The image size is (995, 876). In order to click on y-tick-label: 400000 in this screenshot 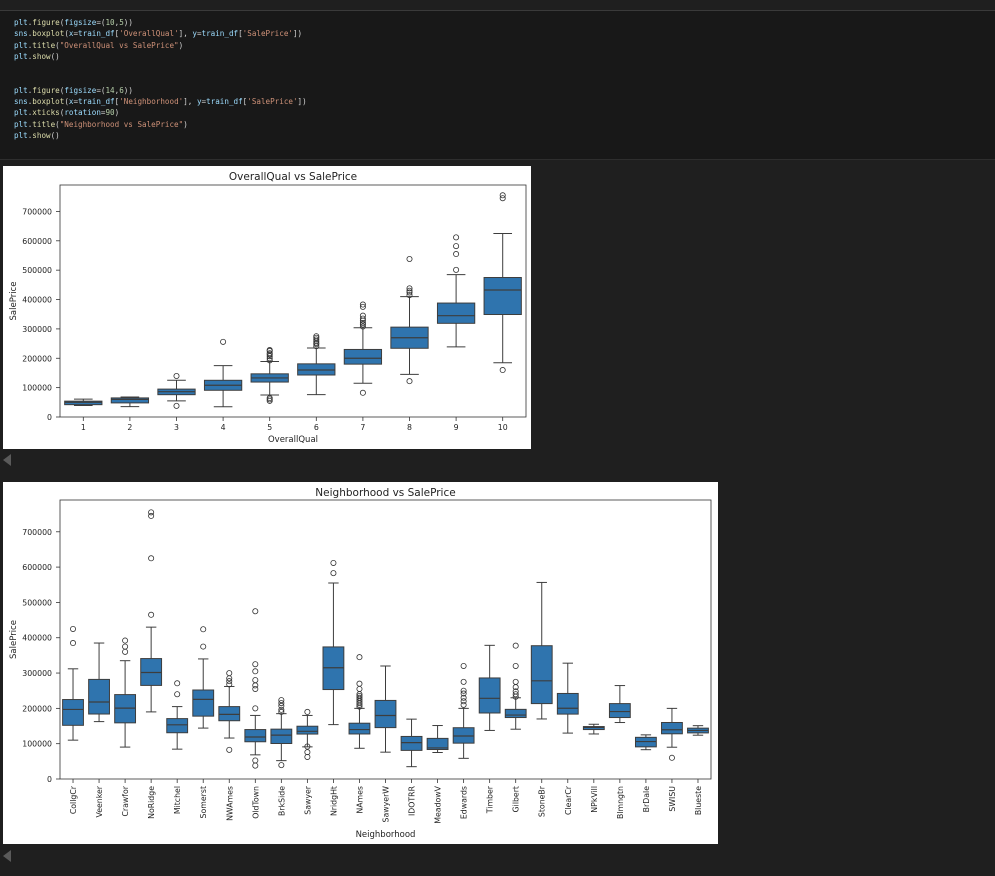, I will do `click(37, 300)`.